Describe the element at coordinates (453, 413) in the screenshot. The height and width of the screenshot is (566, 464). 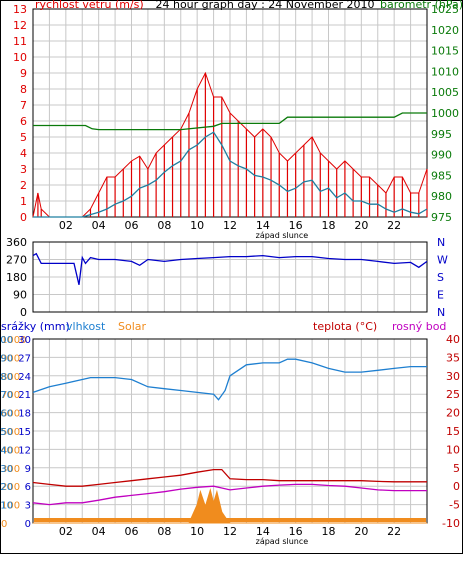
I see `y-tick-temperature: 20` at that location.